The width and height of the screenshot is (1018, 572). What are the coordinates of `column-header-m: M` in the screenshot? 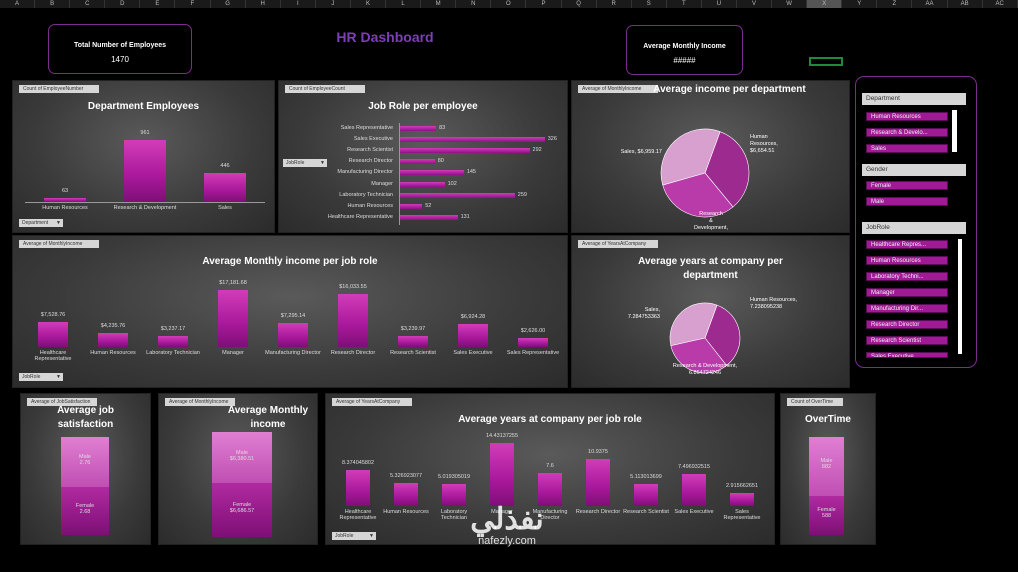 It's located at (439, 4).